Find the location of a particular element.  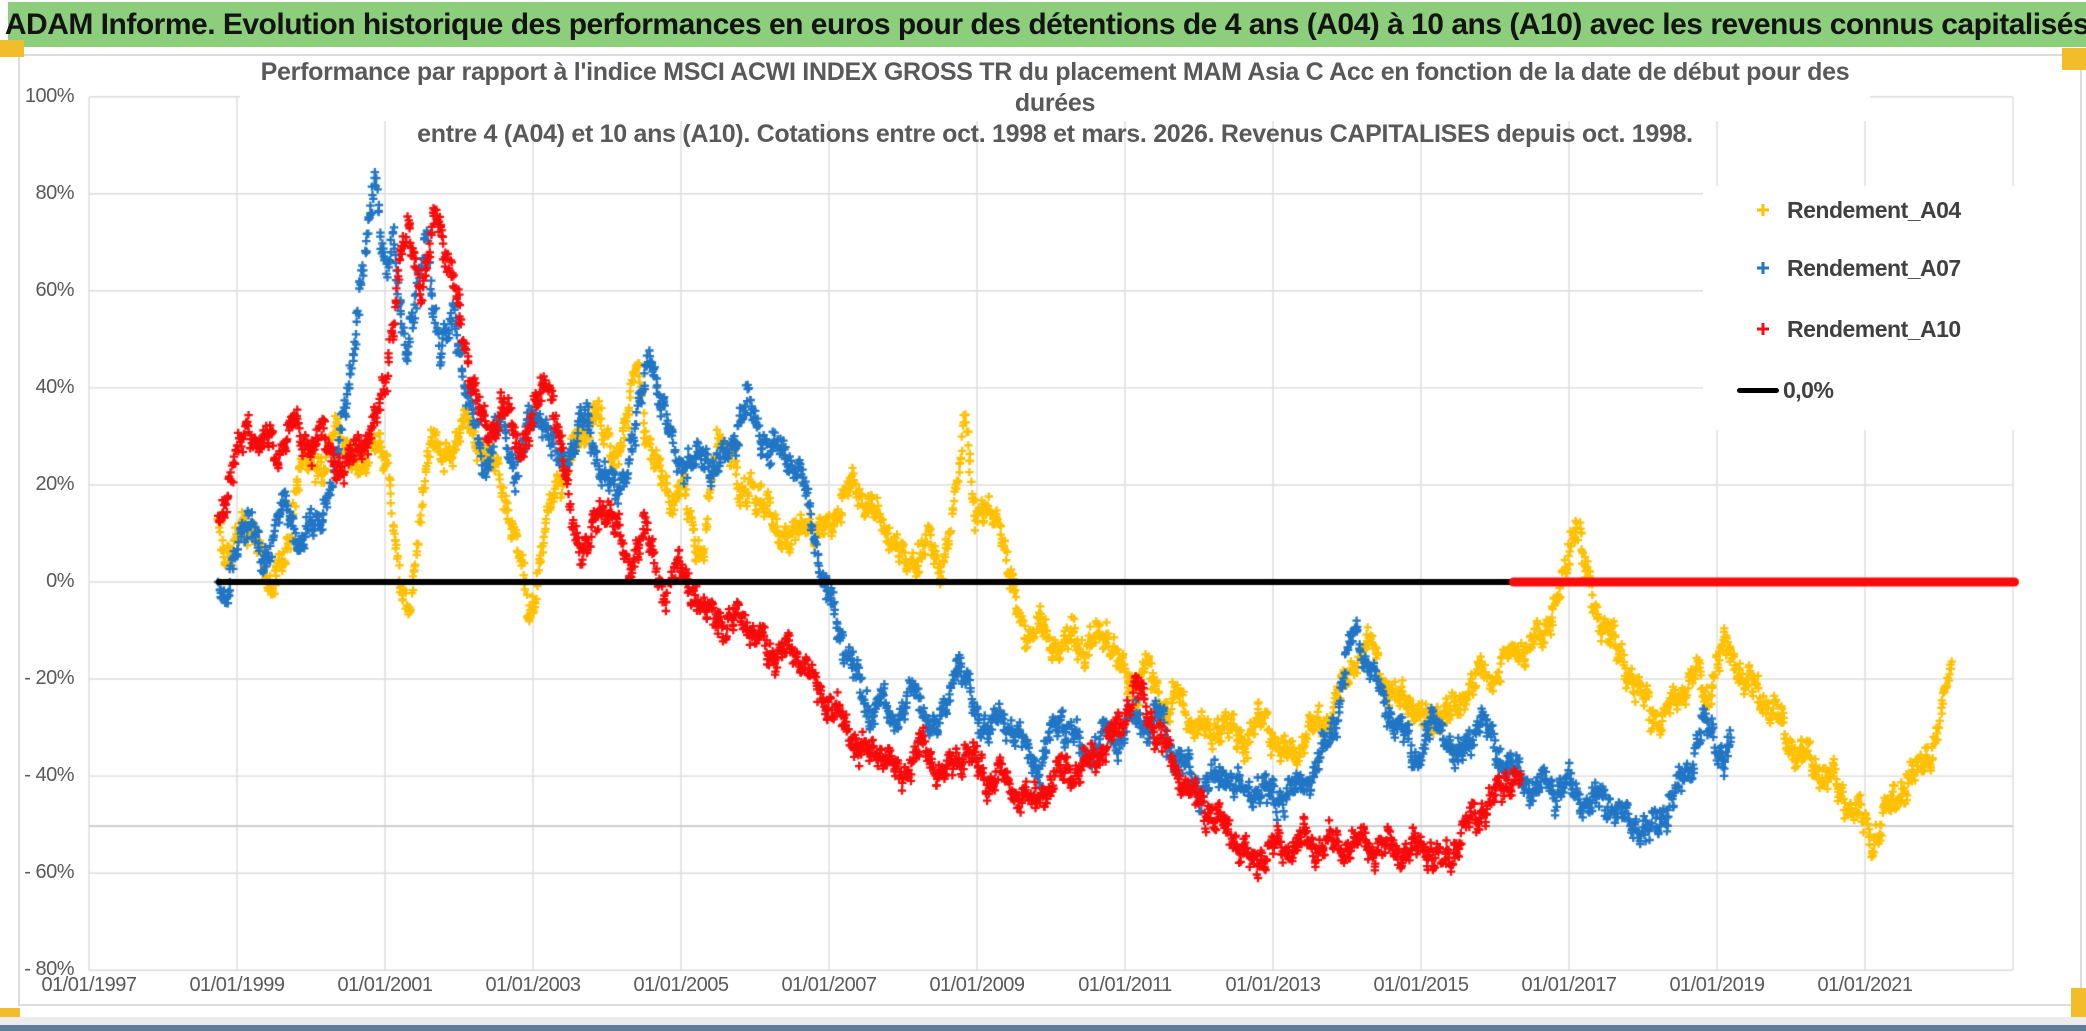

y-tick-label: - 60% is located at coordinates (49, 872).